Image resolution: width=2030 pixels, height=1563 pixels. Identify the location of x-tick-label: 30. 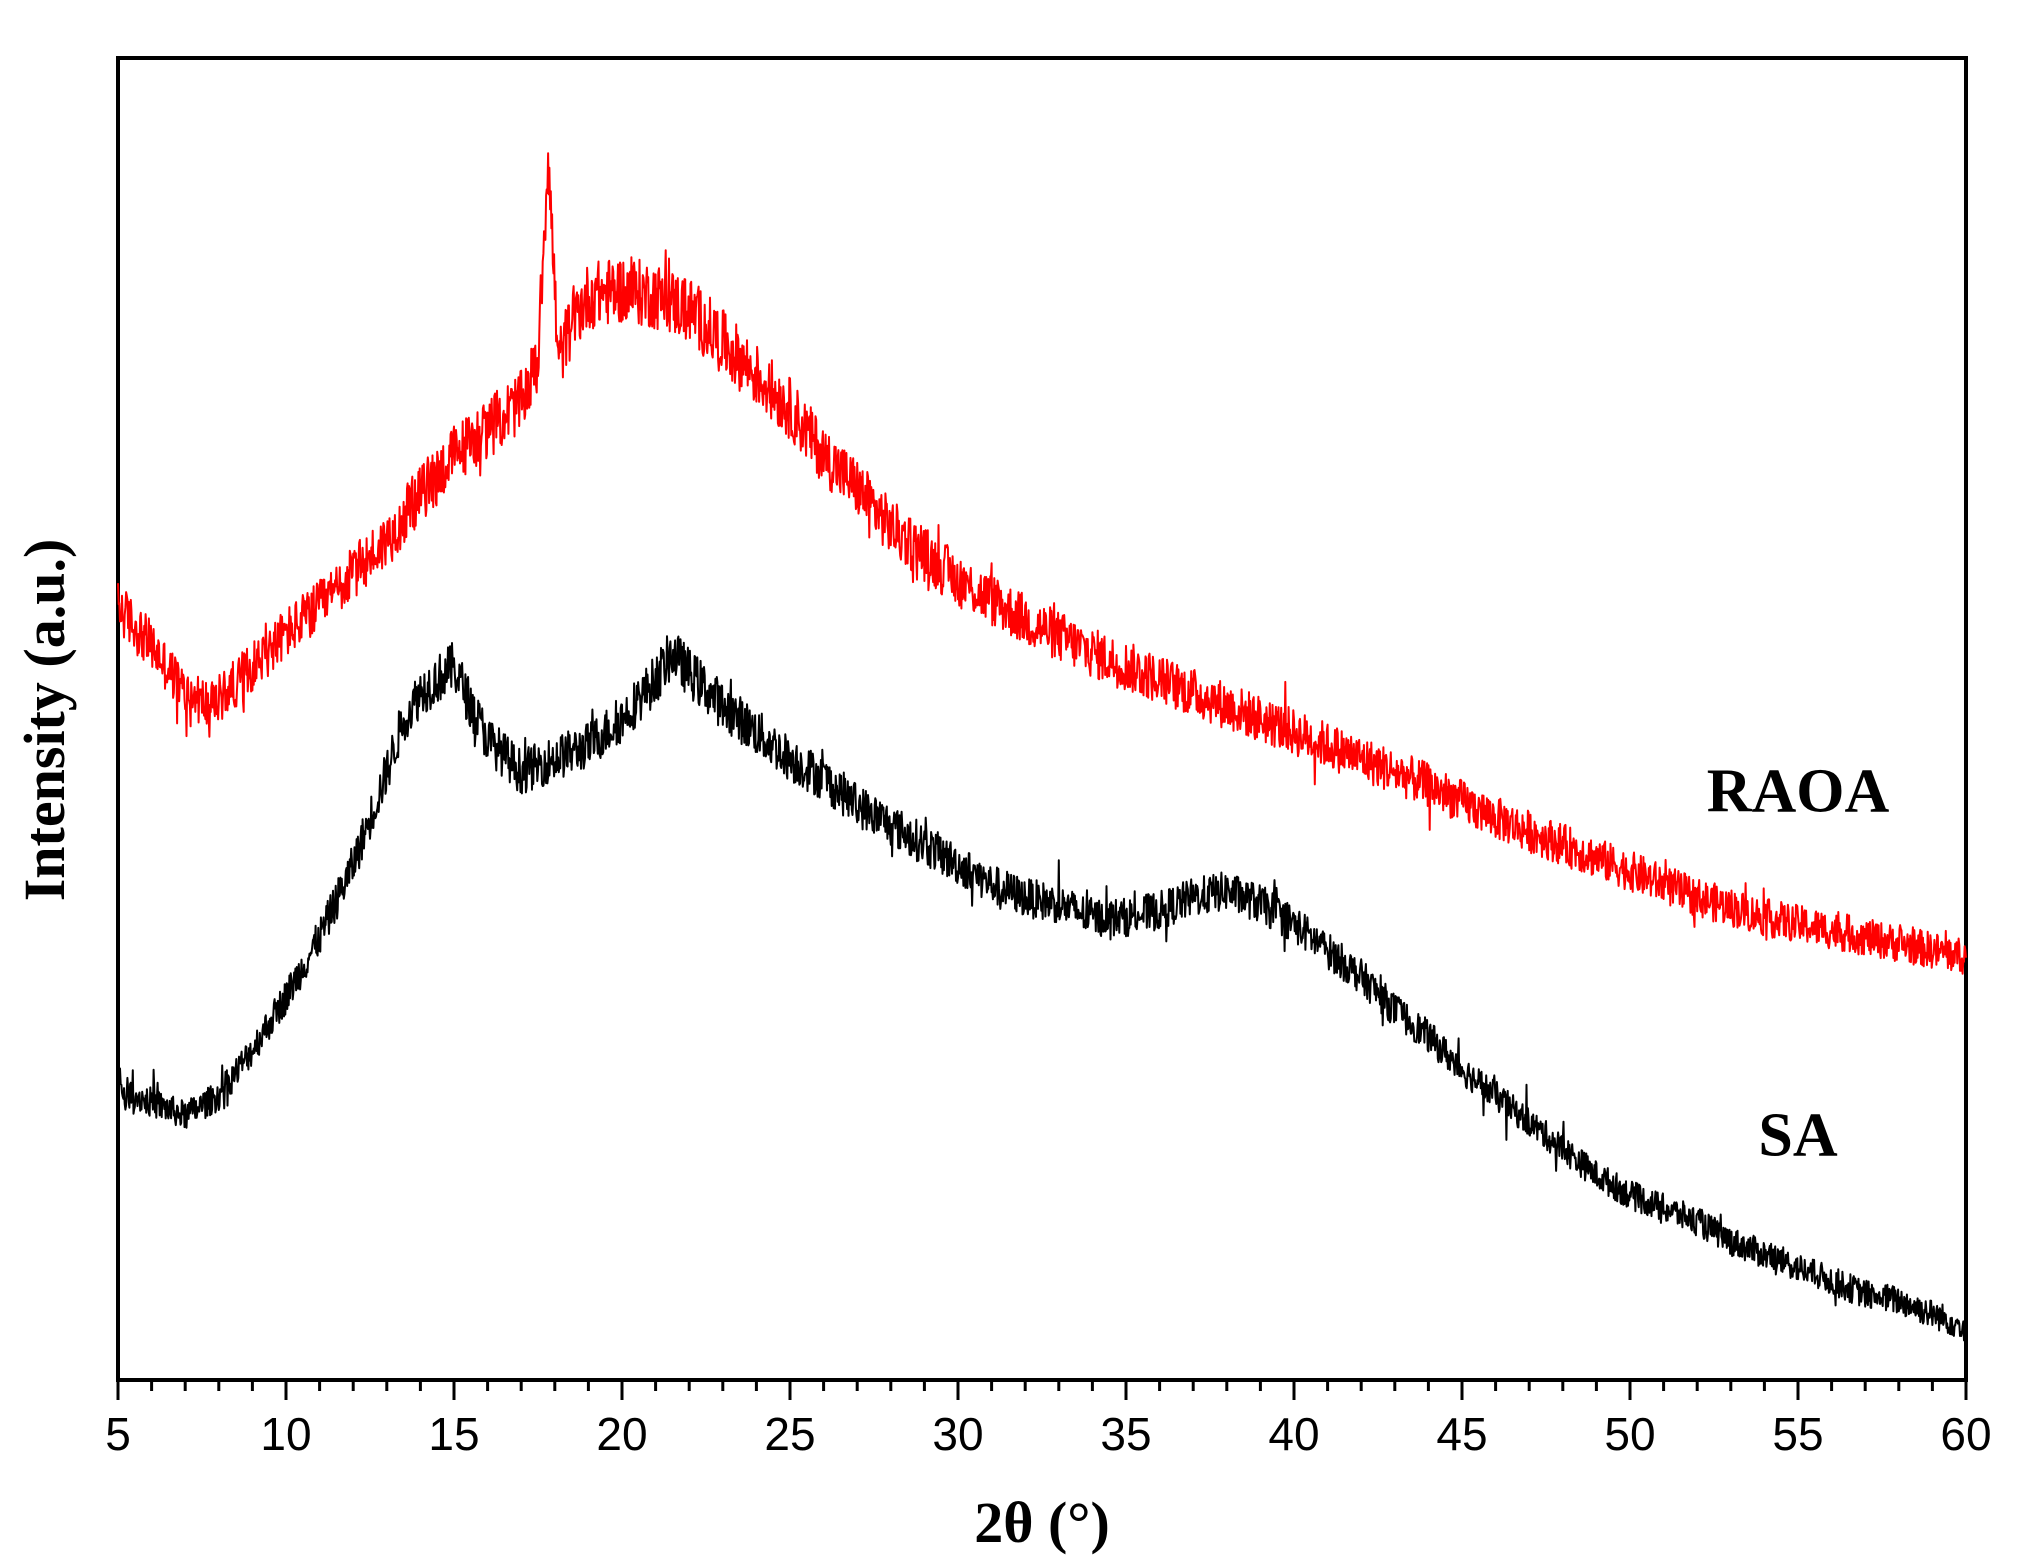
(957, 1434).